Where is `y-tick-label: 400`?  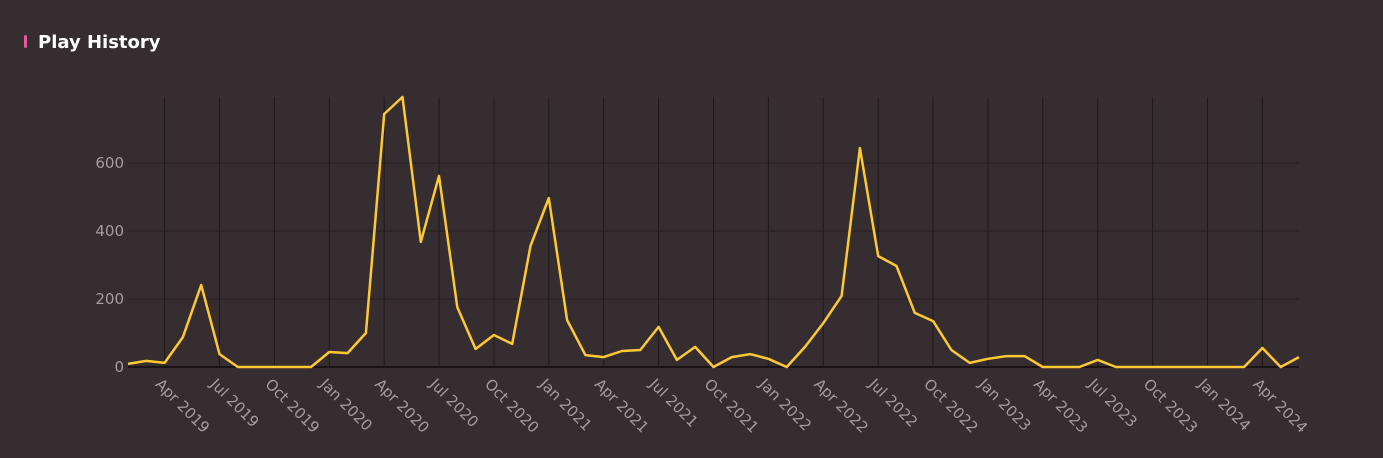 y-tick-label: 400 is located at coordinates (109, 231).